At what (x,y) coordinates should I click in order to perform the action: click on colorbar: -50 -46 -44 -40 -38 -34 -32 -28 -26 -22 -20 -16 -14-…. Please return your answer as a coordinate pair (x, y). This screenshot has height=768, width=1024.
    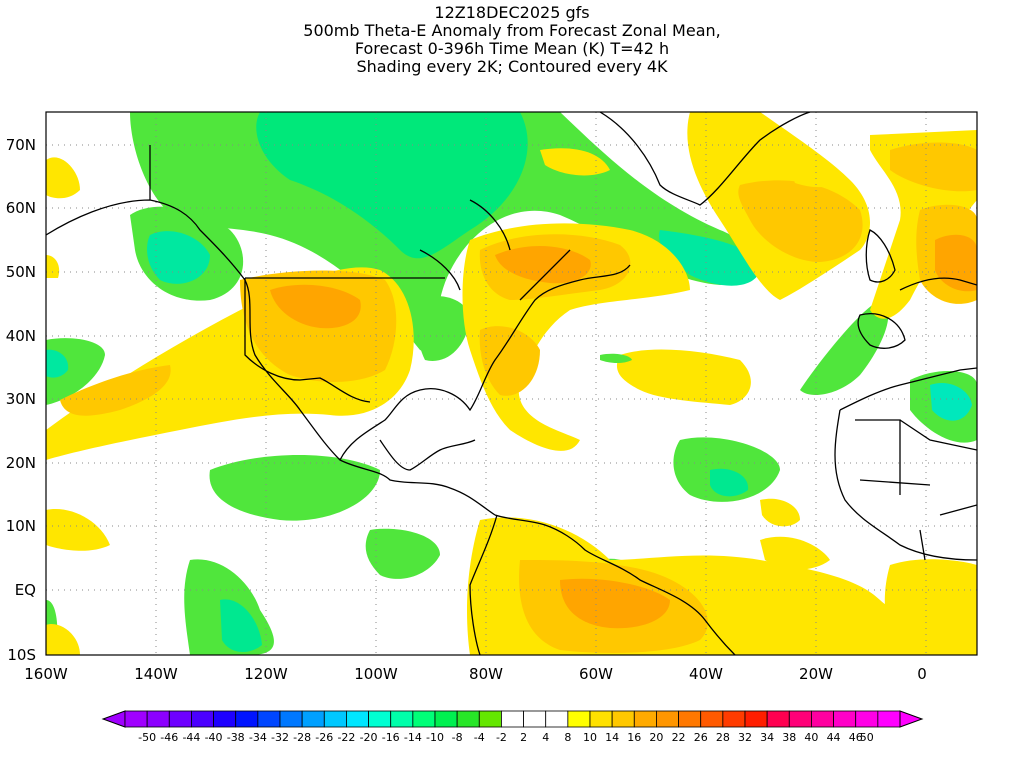
    Looking at the image, I should click on (512, 727).